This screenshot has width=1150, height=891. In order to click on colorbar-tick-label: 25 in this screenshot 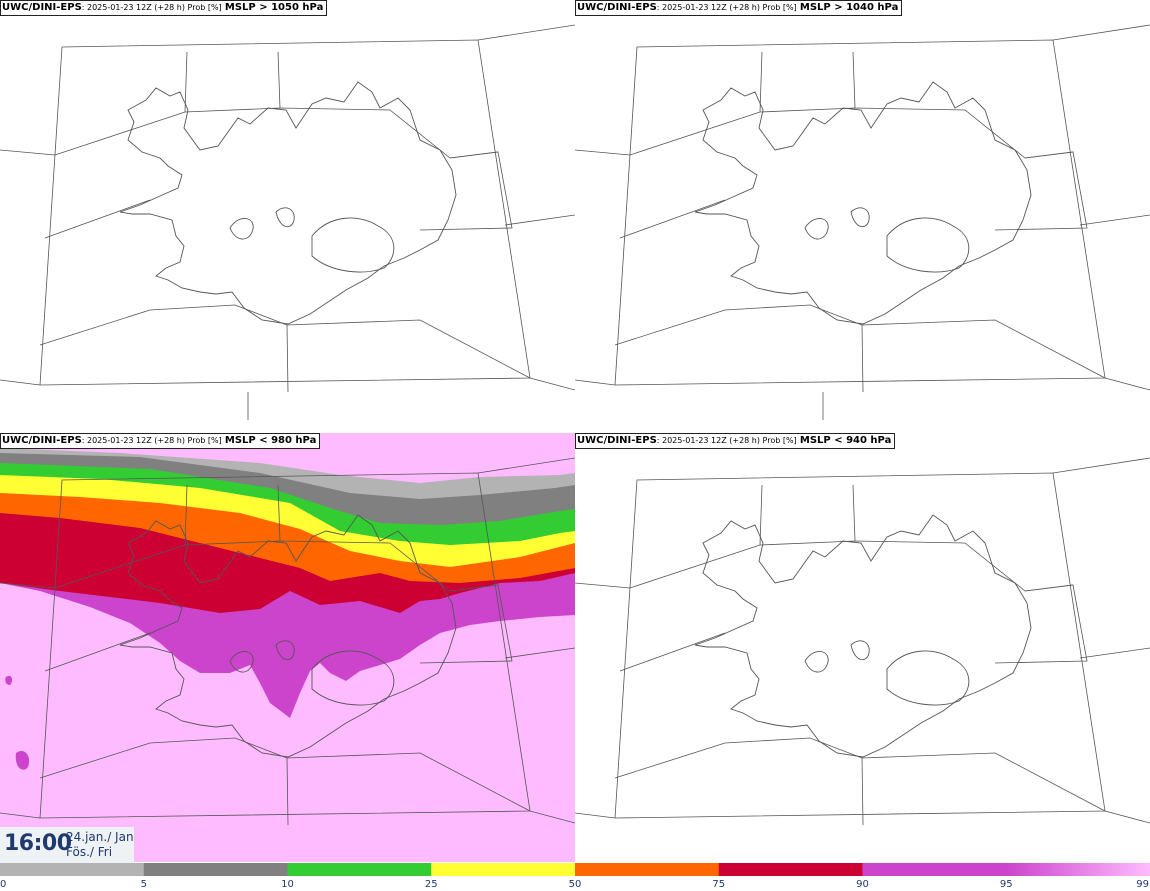, I will do `click(431, 884)`.